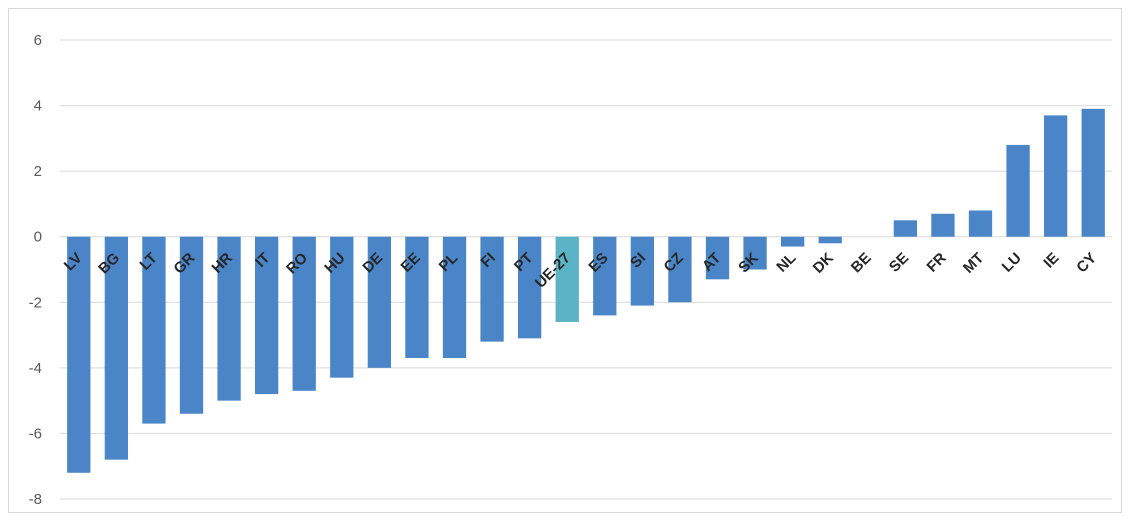 The height and width of the screenshot is (520, 1131). I want to click on x-tick-label: LU, so click(1012, 263).